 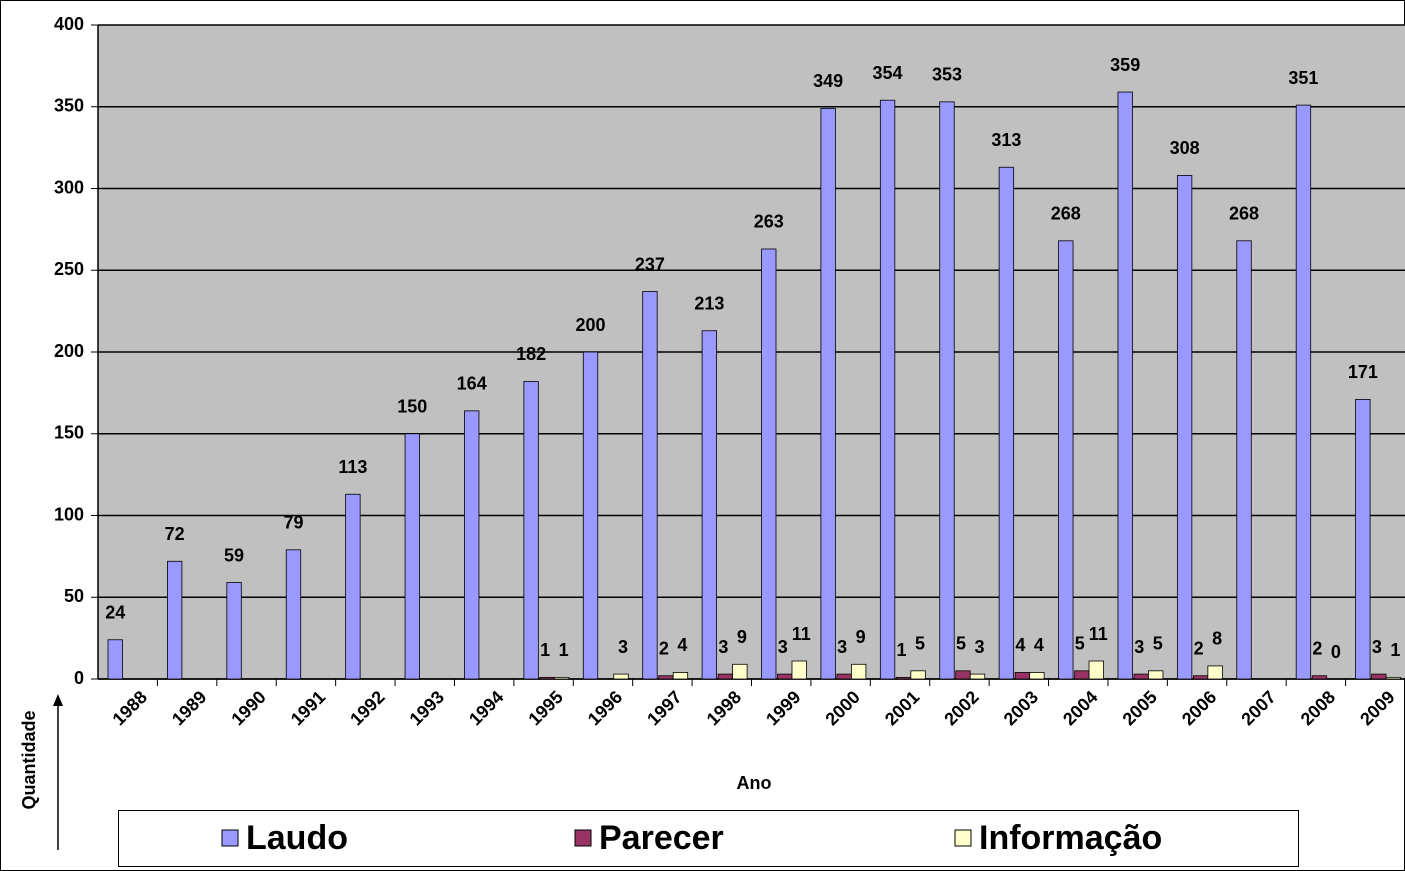 What do you see at coordinates (69, 187) in the screenshot?
I see `y-tick-label: 300` at bounding box center [69, 187].